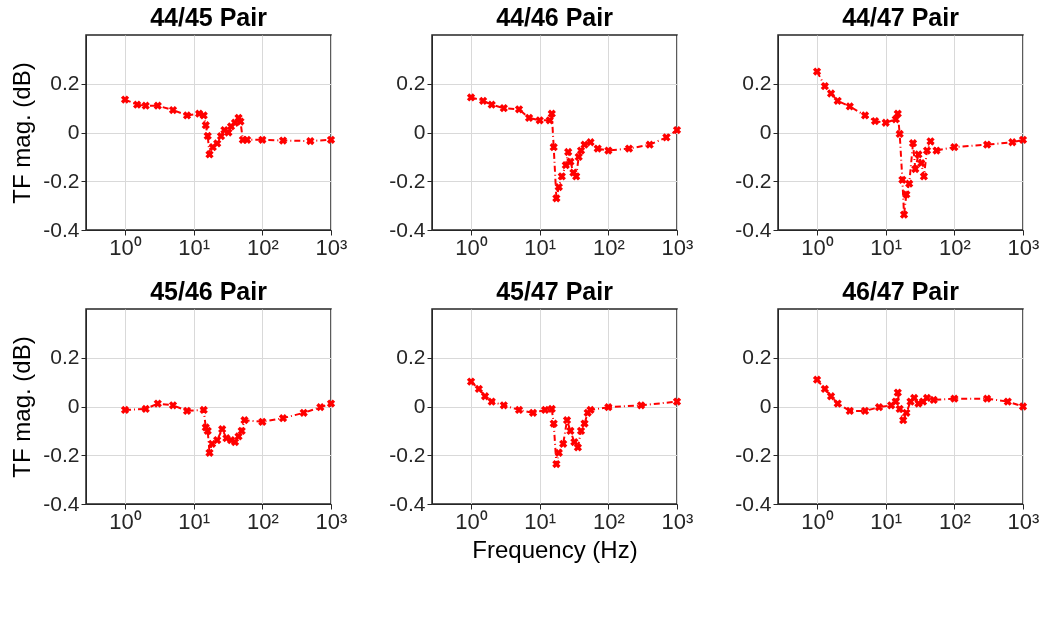 This screenshot has height=621, width=1063. I want to click on chart-title: 45/47 Pair, so click(555, 291).